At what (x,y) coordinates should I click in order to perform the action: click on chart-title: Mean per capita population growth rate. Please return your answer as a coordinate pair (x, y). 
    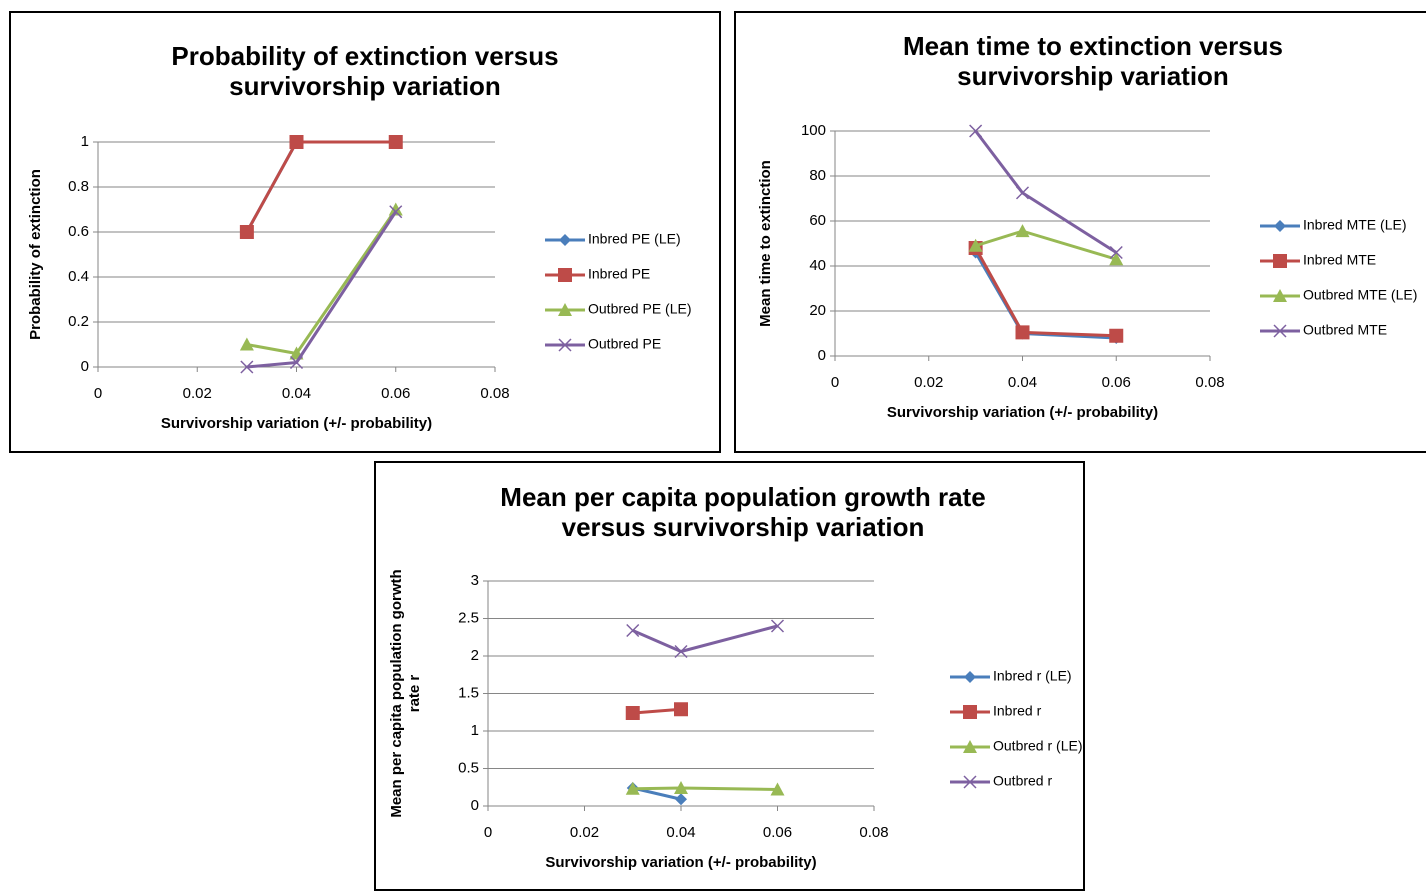
    Looking at the image, I should click on (742, 497).